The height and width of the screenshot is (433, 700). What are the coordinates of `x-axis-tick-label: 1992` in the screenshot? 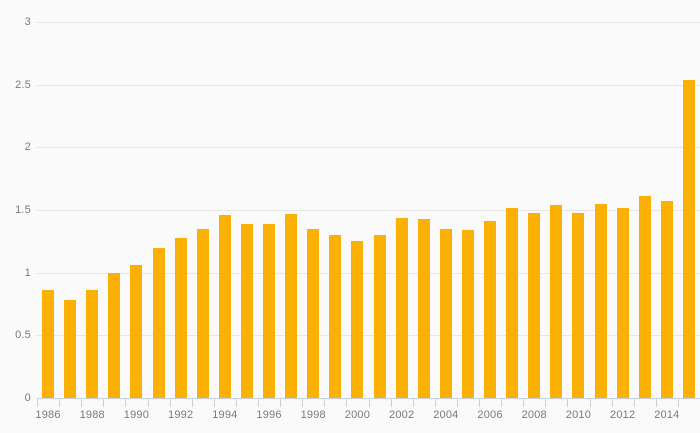 It's located at (181, 415).